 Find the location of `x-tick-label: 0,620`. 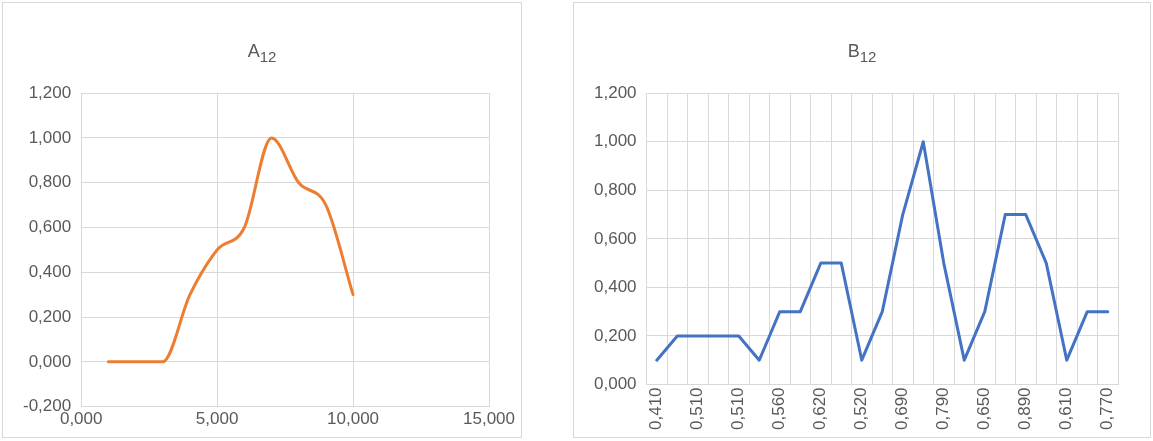

x-tick-label: 0,620 is located at coordinates (820, 409).